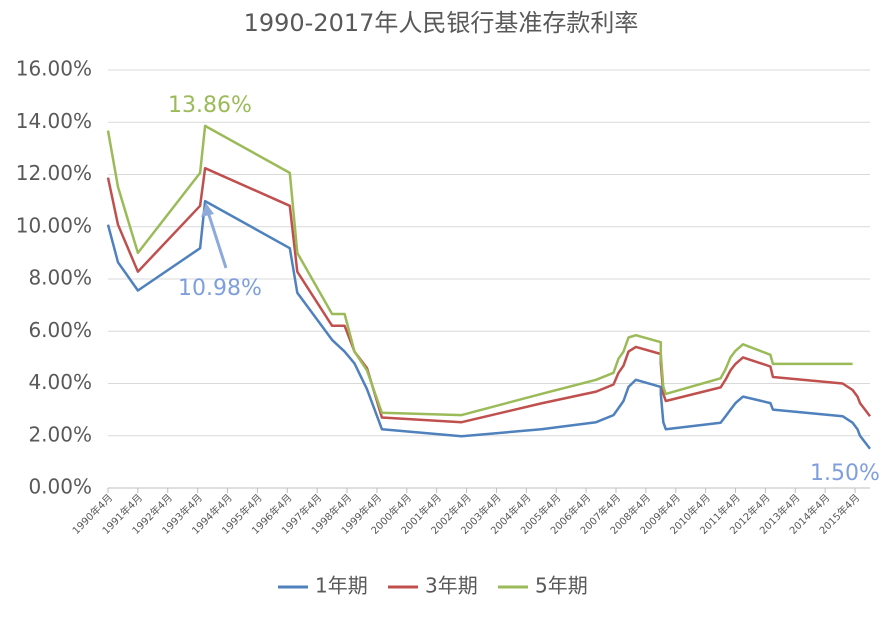  I want to click on y-tick-label: 6.00%, so click(60, 330).